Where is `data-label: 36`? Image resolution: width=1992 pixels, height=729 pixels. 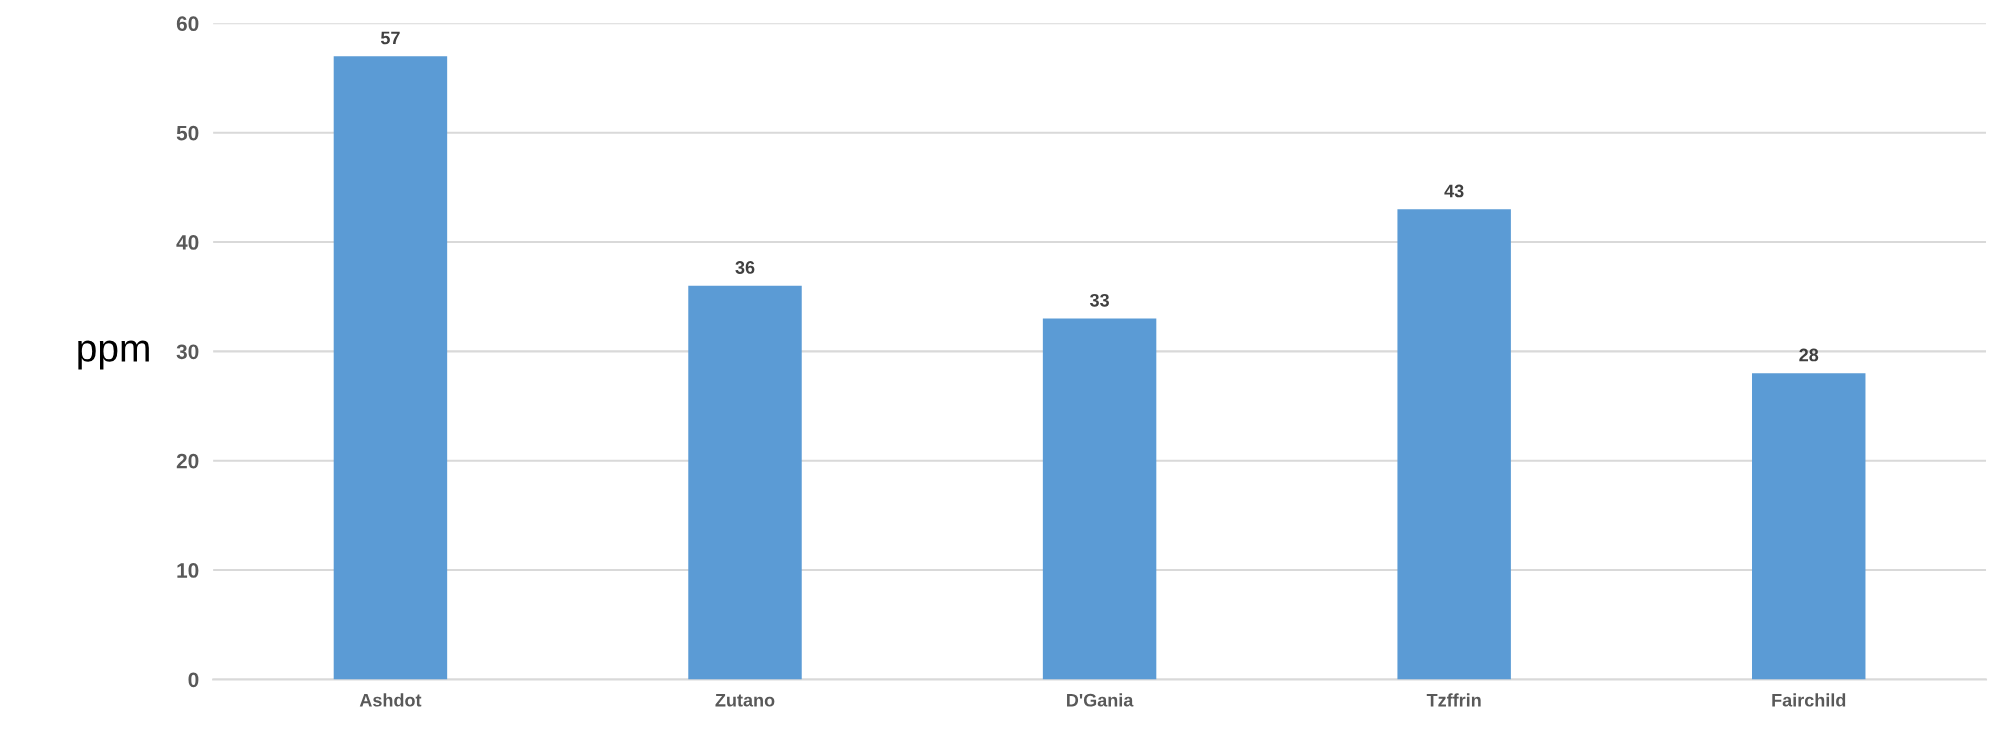 data-label: 36 is located at coordinates (745, 267).